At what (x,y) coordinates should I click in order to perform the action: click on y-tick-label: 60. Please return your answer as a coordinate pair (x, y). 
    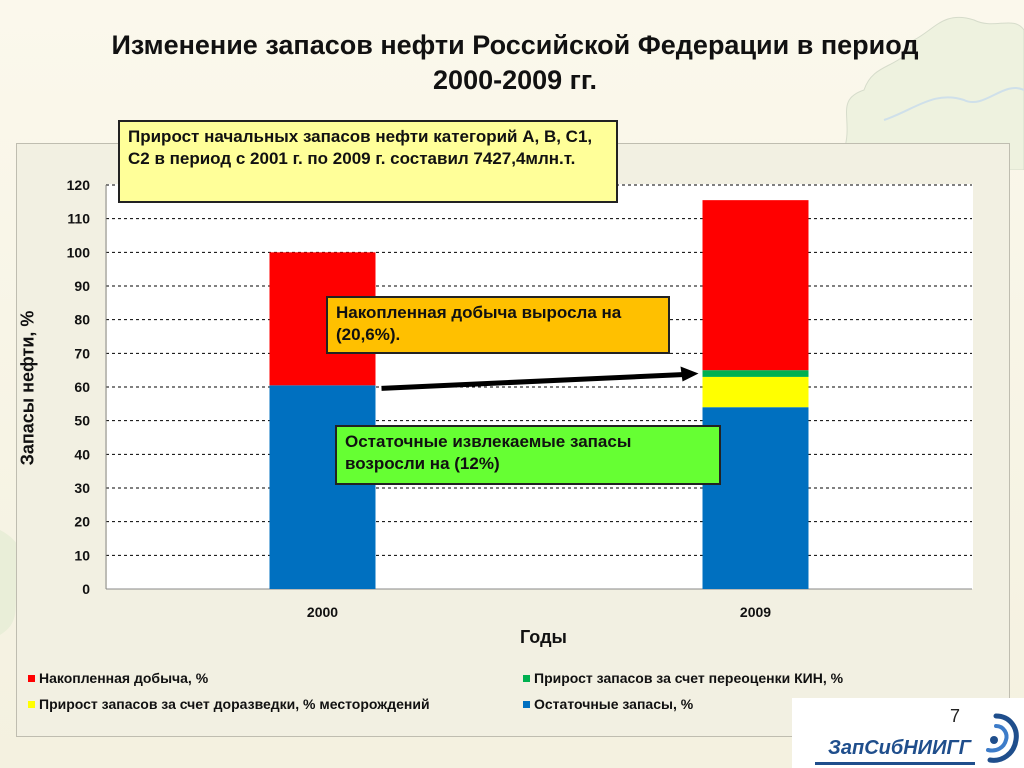
    Looking at the image, I should click on (82, 387).